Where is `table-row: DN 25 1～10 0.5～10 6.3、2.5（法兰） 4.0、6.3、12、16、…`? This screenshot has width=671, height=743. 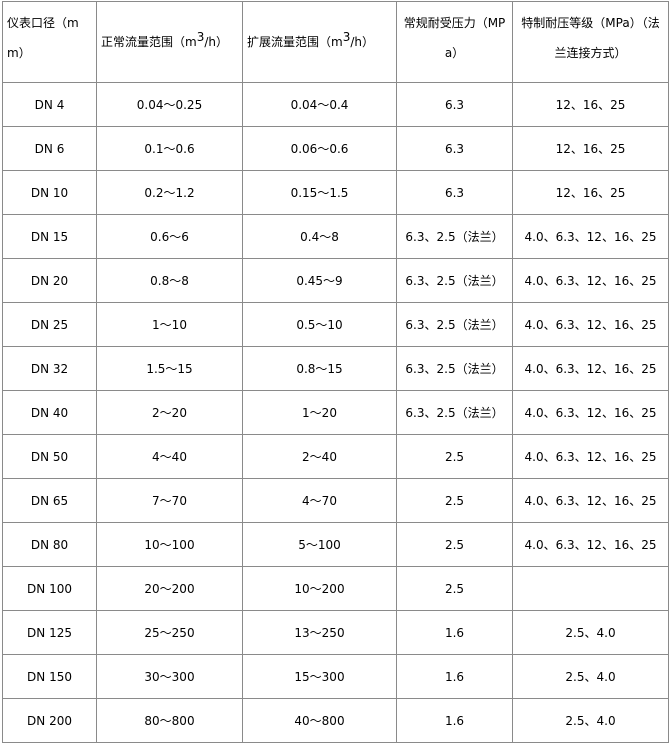 table-row: DN 25 1～10 0.5～10 6.3、2.5（法兰） 4.0、6.3、12、16、… is located at coordinates (335, 324).